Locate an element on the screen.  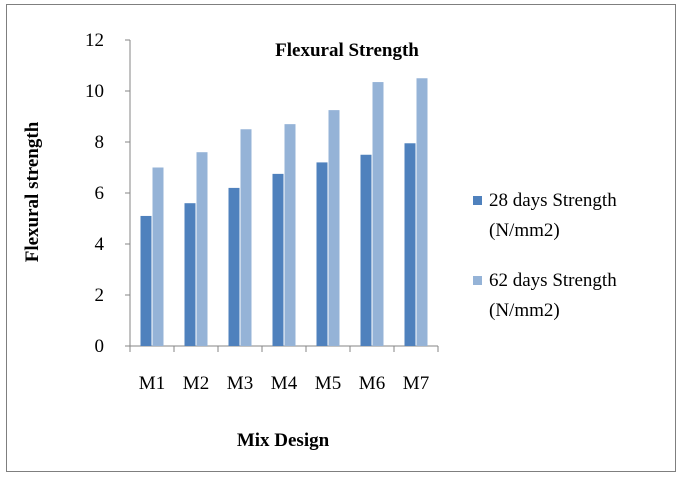
x-tick-label: M4 is located at coordinates (284, 383).